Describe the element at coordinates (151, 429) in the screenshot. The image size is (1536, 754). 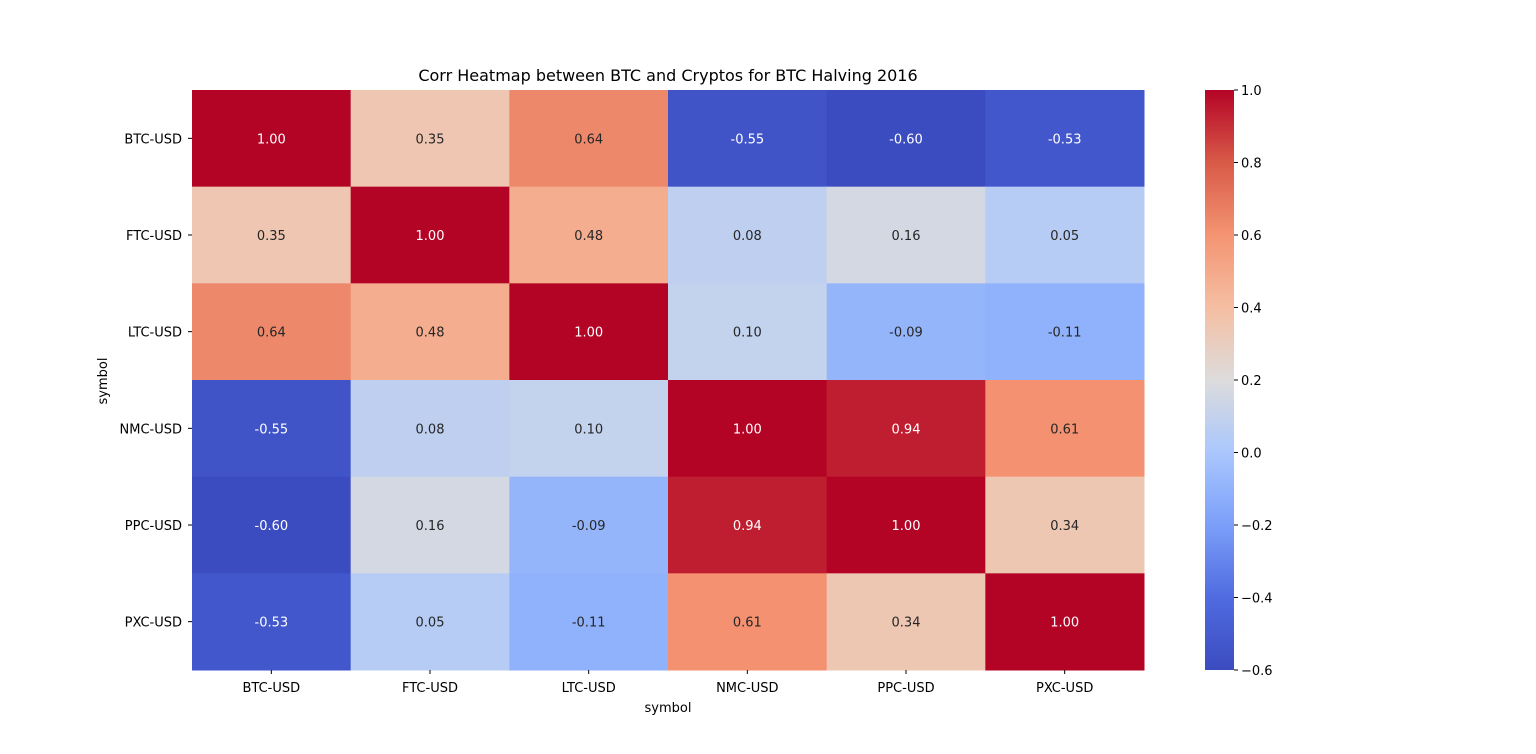
I see `y-tick-label: NMC-USD` at that location.